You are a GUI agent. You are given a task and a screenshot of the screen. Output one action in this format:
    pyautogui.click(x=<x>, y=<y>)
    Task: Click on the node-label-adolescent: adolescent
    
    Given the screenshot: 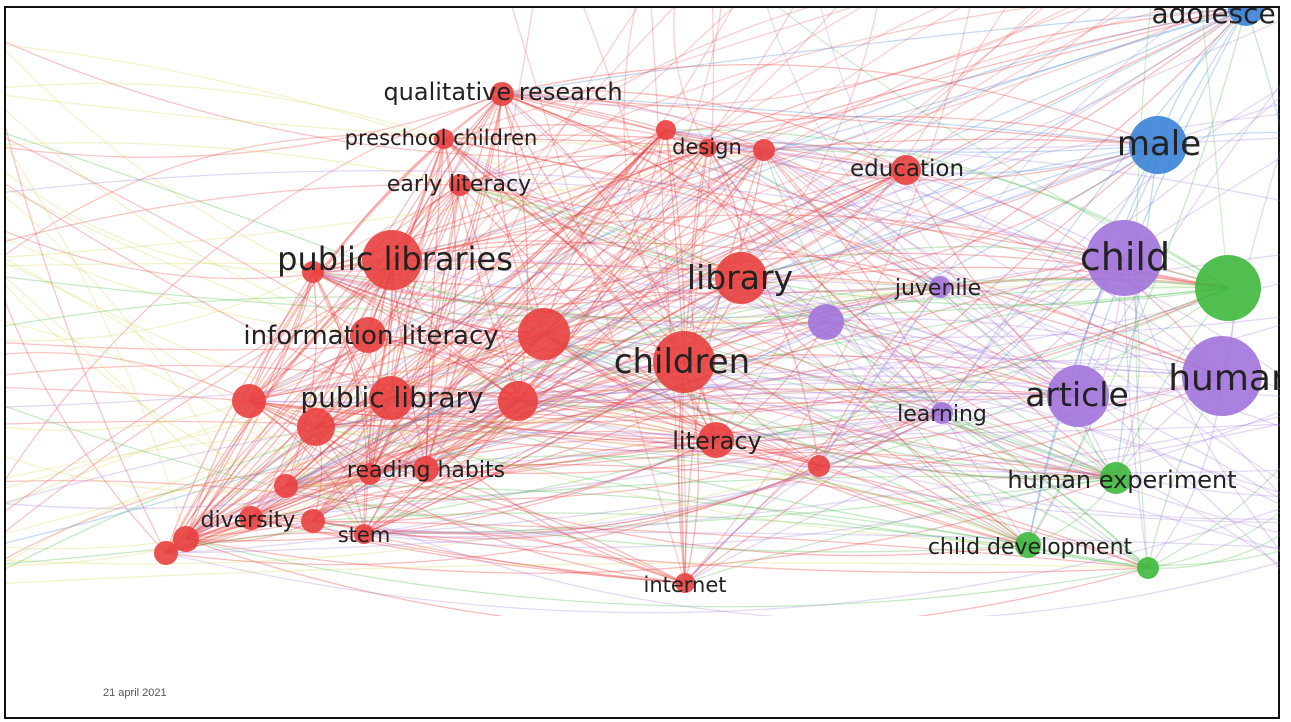 What is the action you would take?
    pyautogui.click(x=1215, y=19)
    